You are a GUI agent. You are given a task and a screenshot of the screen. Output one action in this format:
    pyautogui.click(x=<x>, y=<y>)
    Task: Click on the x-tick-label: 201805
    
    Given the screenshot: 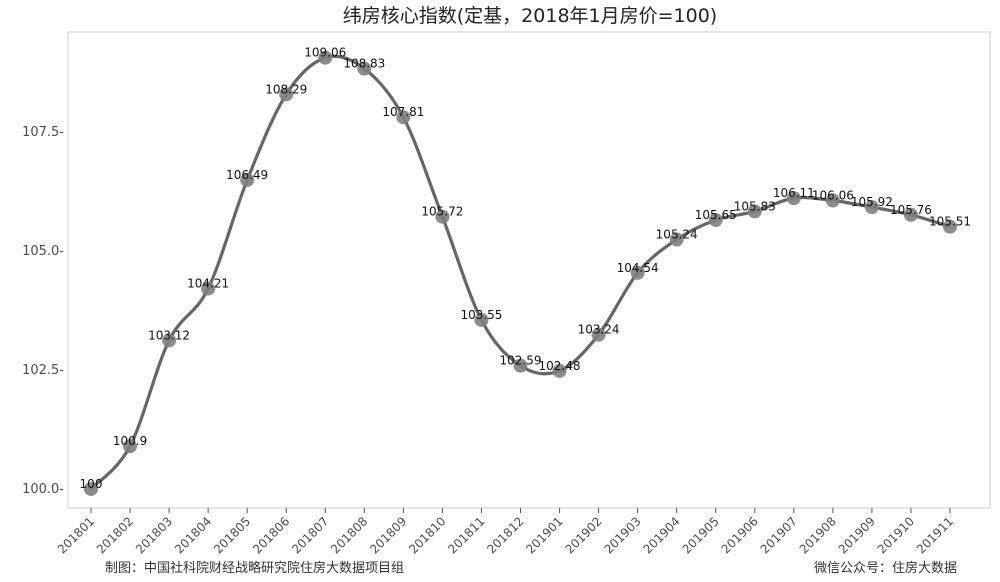 What is the action you would take?
    pyautogui.click(x=232, y=535)
    